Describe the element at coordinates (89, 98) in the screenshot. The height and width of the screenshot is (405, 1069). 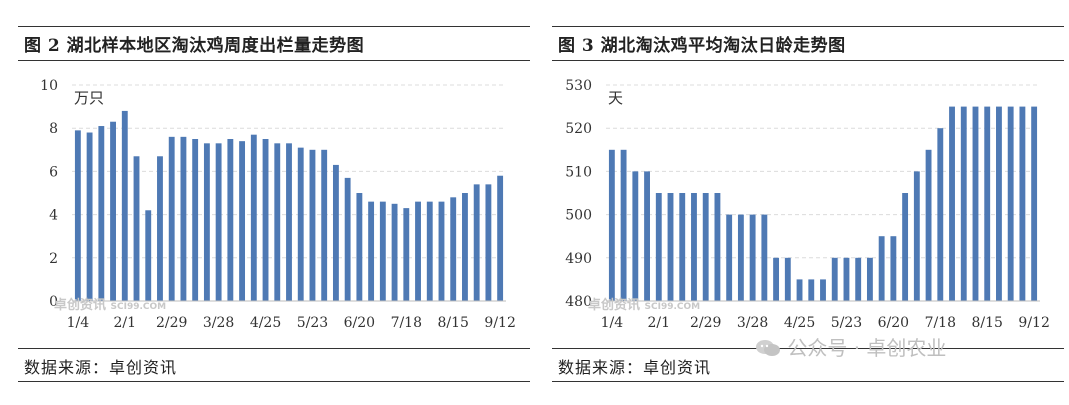
I see `y-axis-unit-label: 万只` at that location.